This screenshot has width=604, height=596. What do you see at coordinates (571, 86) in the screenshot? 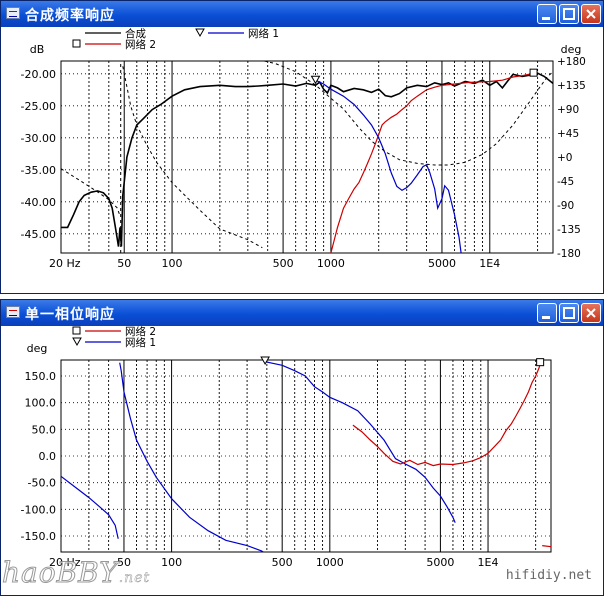
I see `y2-tick-label: +135` at bounding box center [571, 86].